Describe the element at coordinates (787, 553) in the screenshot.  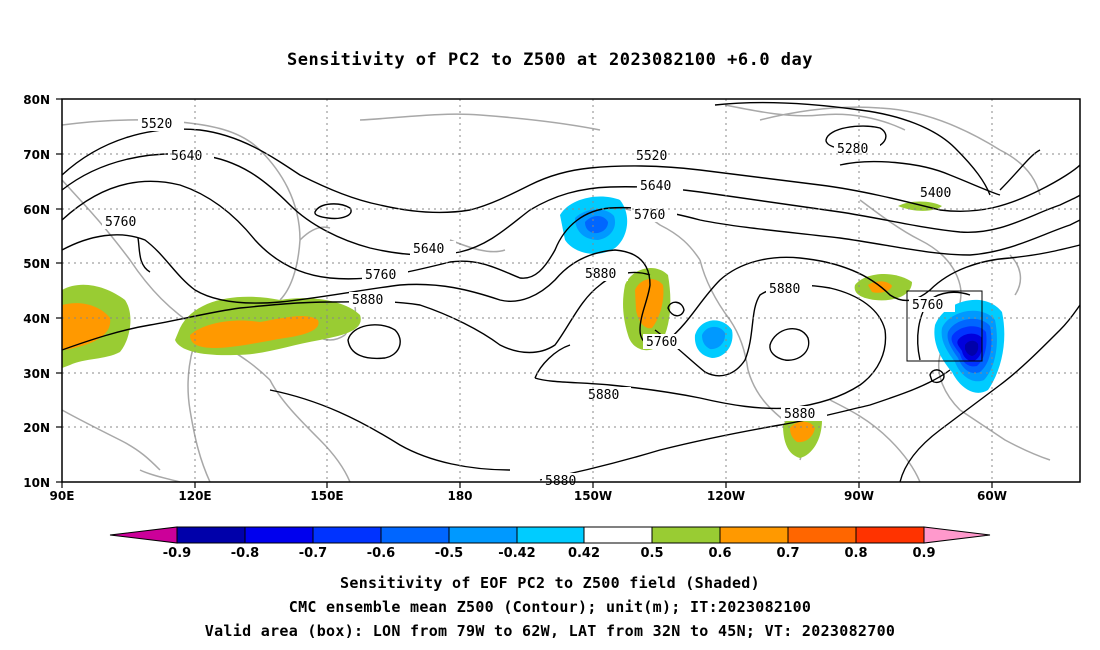
I see `colorbar-label: 0.7` at that location.